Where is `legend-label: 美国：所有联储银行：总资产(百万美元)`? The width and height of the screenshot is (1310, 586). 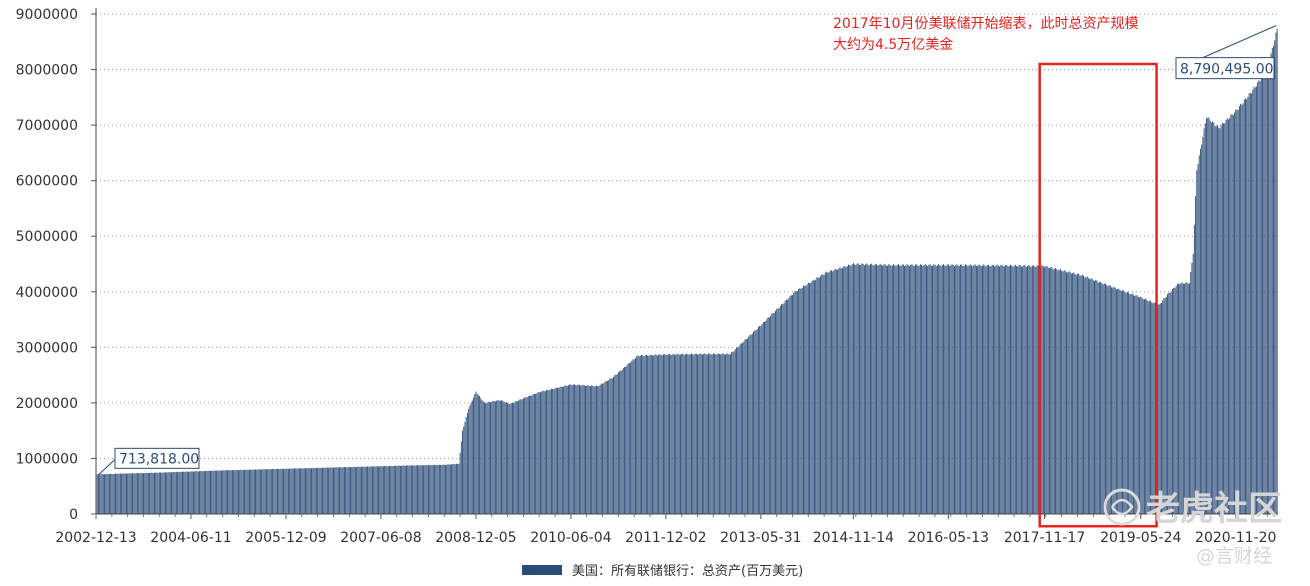 legend-label: 美国：所有联储银行：总资产(百万美元) is located at coordinates (687, 571).